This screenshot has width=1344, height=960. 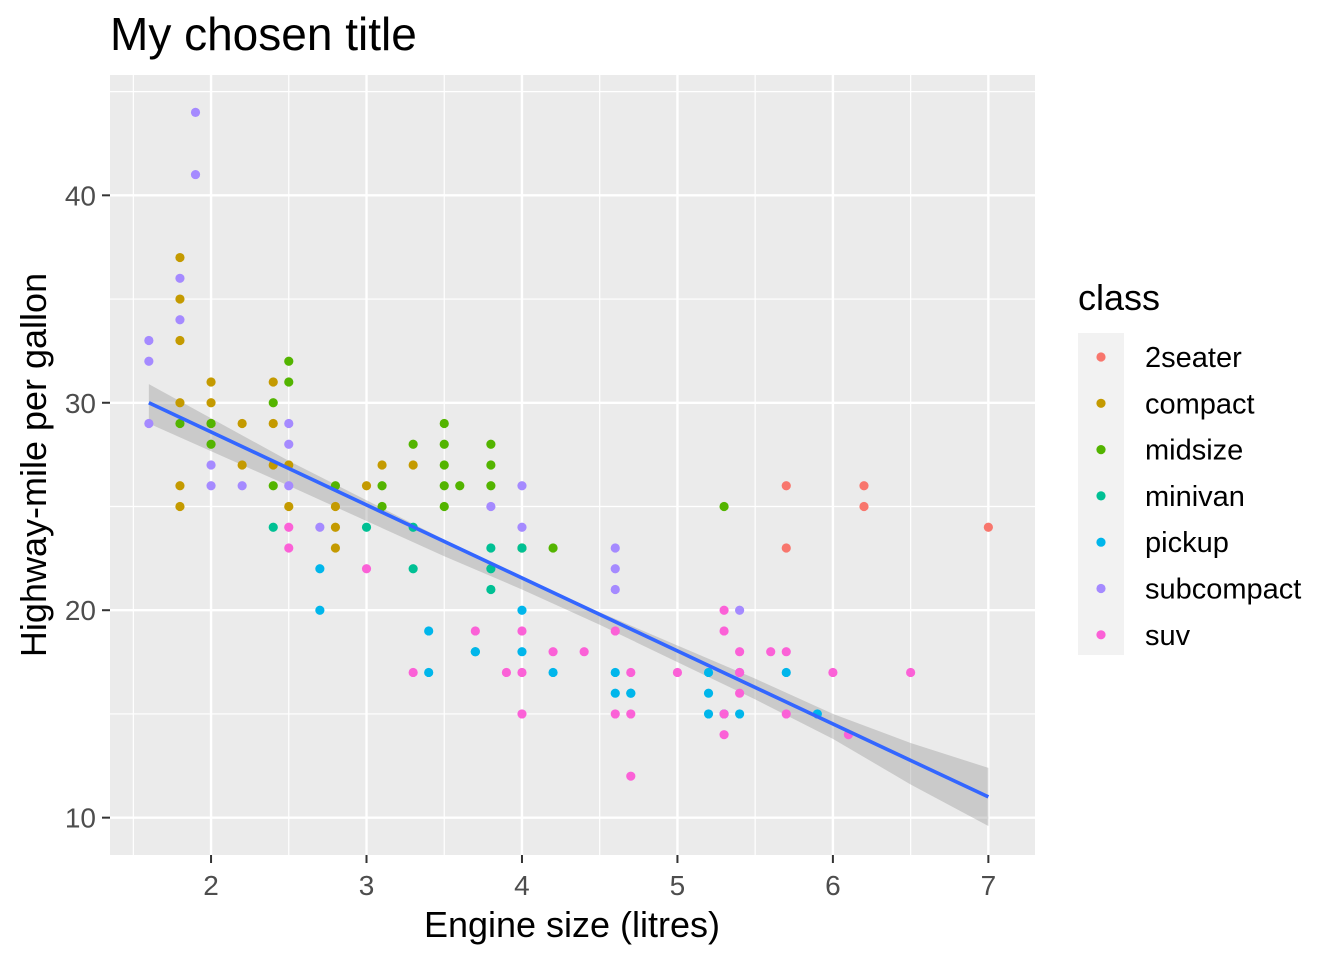 I want to click on y-tick-label: 20, so click(x=80, y=610).